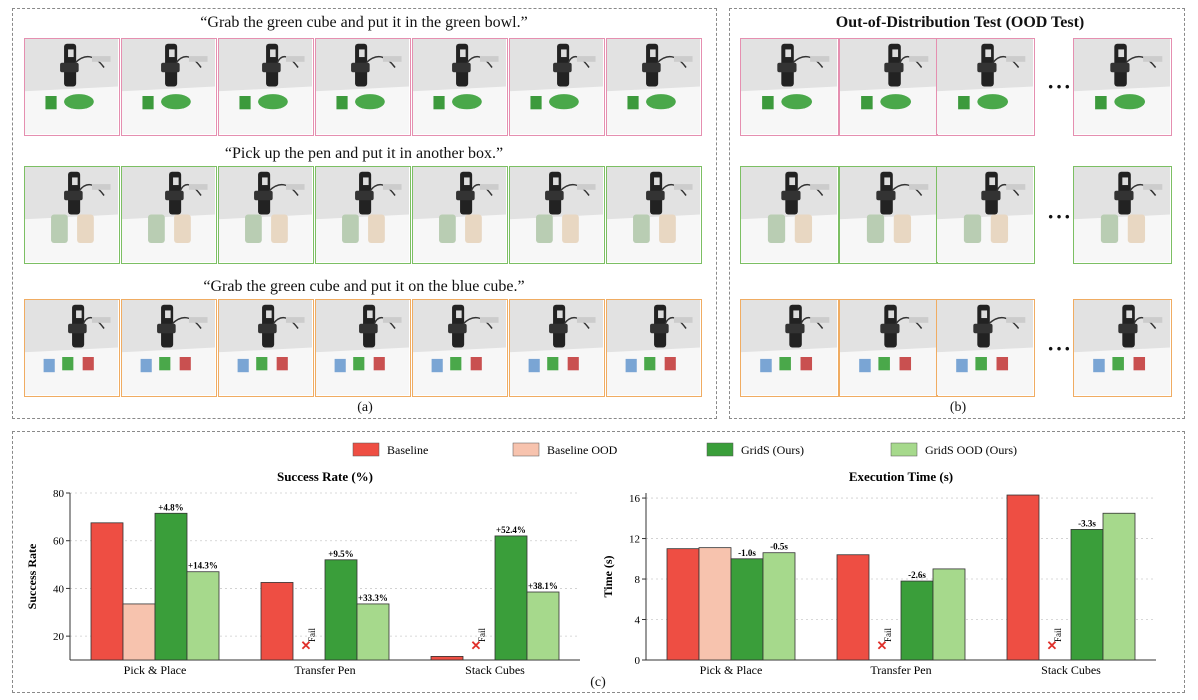  Describe the element at coordinates (1087, 523) in the screenshot. I see `bar-annotation: -3.3s` at that location.